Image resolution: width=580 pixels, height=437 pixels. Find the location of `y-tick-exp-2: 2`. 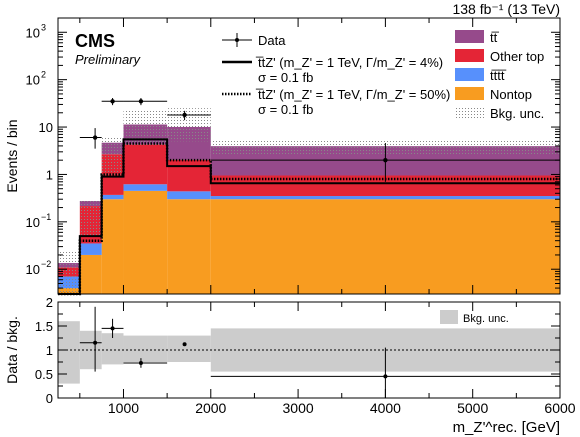

y-tick-exp-2: 2 is located at coordinates (43, 75).